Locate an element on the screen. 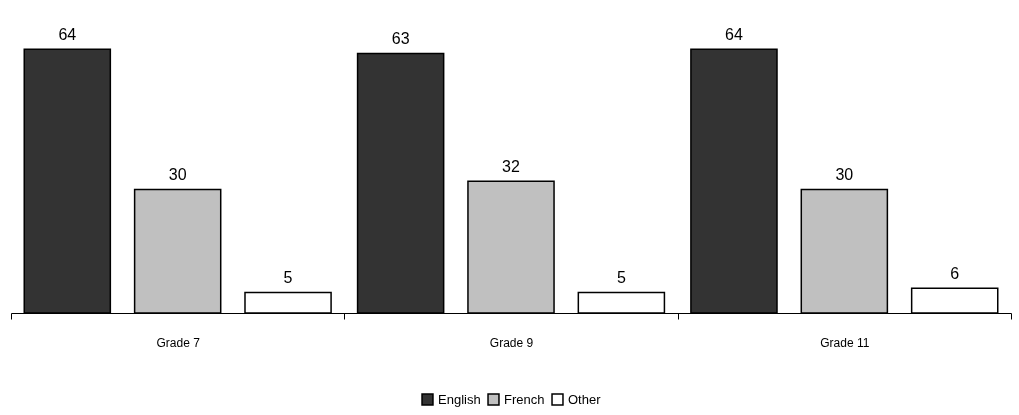  legend-label: French is located at coordinates (524, 399).